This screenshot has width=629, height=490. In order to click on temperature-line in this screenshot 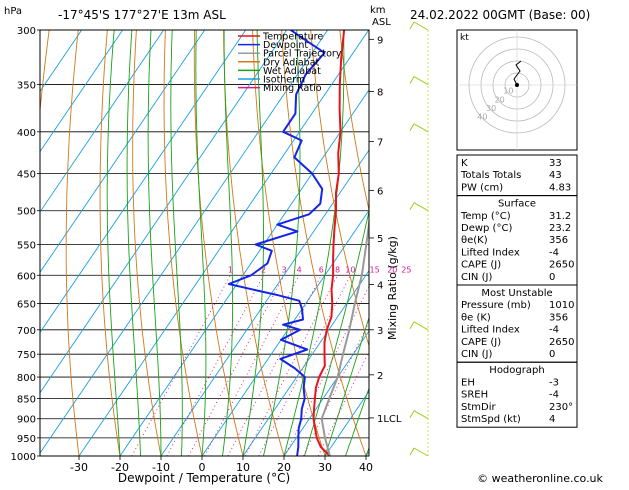, I will do `click(329, 243)`.